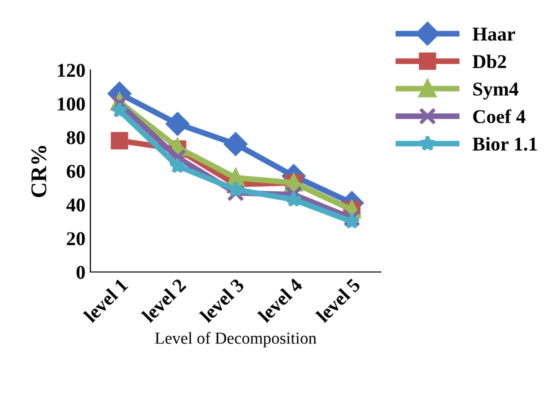 This screenshot has width=548, height=400. What do you see at coordinates (80, 272) in the screenshot?
I see `y-tick-label: 0` at bounding box center [80, 272].